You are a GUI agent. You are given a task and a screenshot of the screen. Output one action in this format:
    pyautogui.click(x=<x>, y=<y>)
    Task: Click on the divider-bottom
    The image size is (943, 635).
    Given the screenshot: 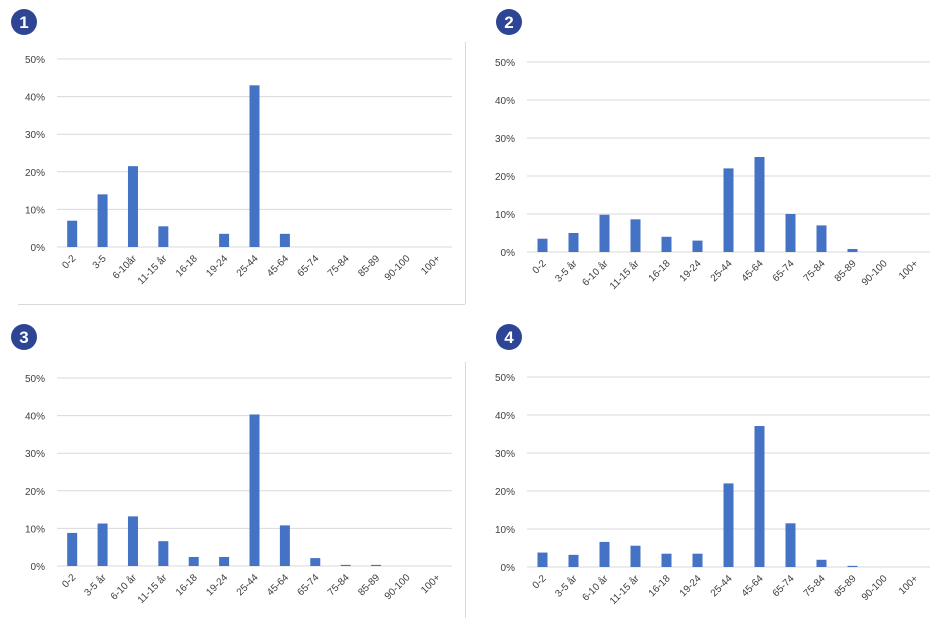 What is the action you would take?
    pyautogui.click(x=465, y=490)
    